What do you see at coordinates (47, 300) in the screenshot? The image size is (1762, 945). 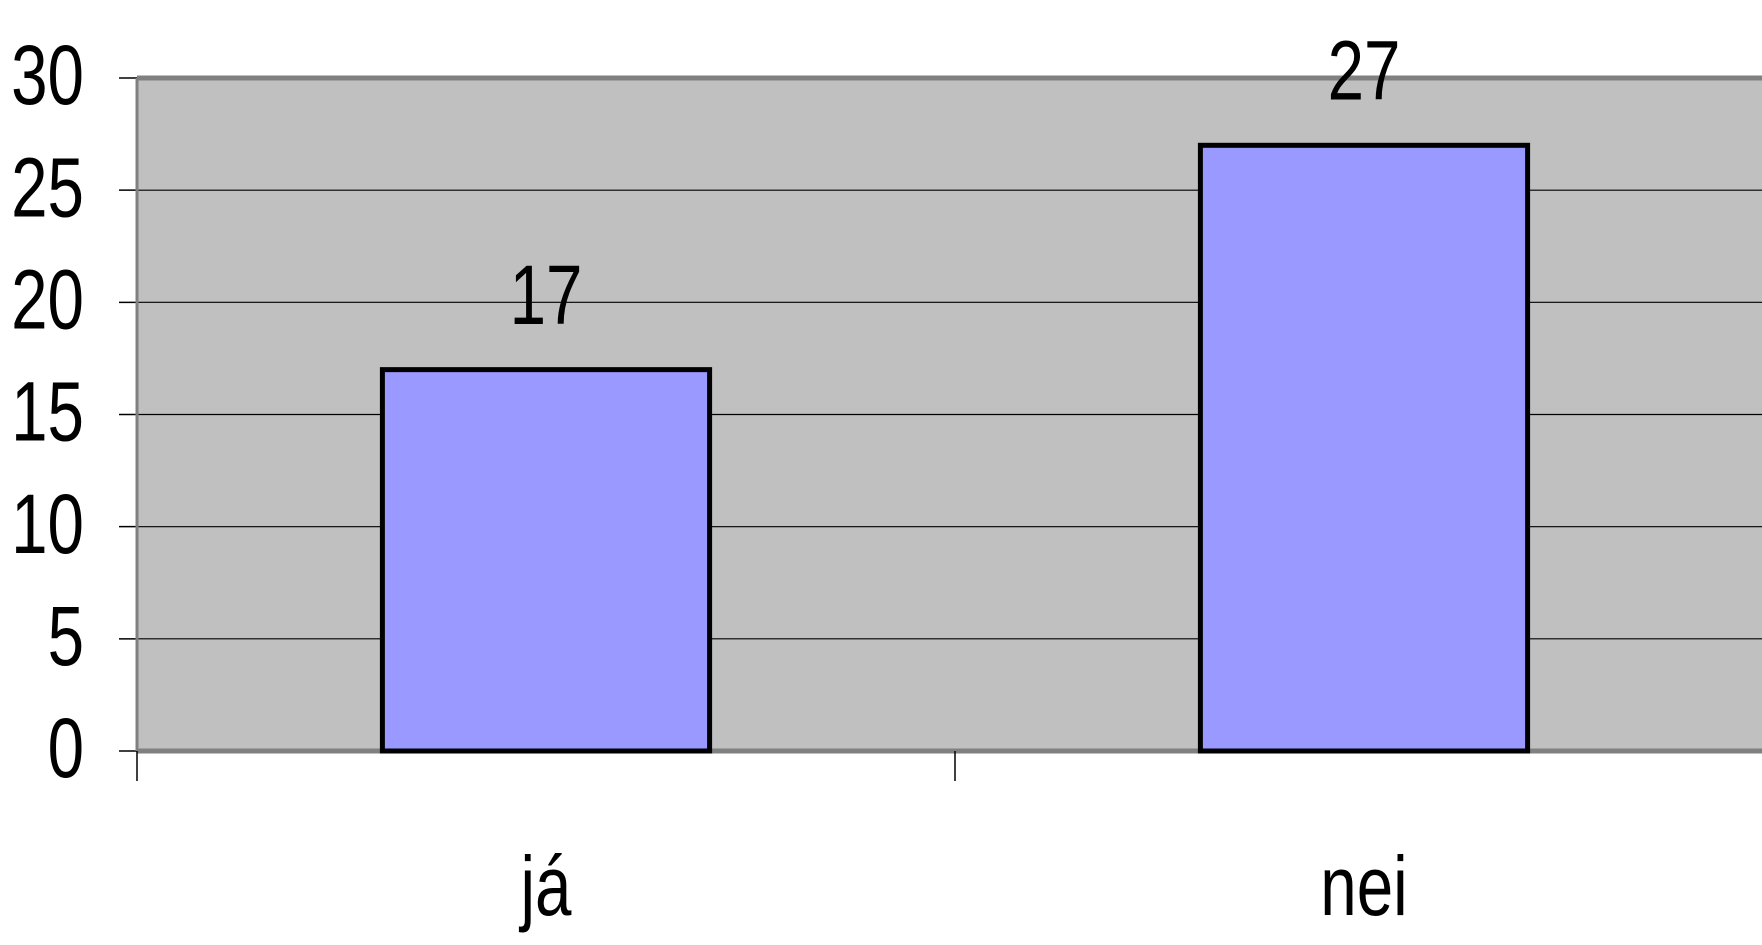 I see `y-tick-label: 20` at bounding box center [47, 300].